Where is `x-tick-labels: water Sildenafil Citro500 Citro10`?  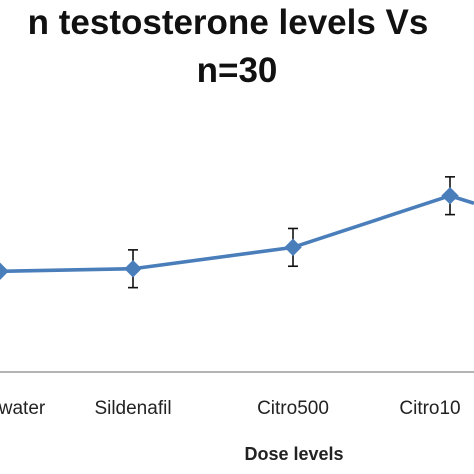
x-tick-labels: water Sildenafil Citro500 Citro10 is located at coordinates (230, 408).